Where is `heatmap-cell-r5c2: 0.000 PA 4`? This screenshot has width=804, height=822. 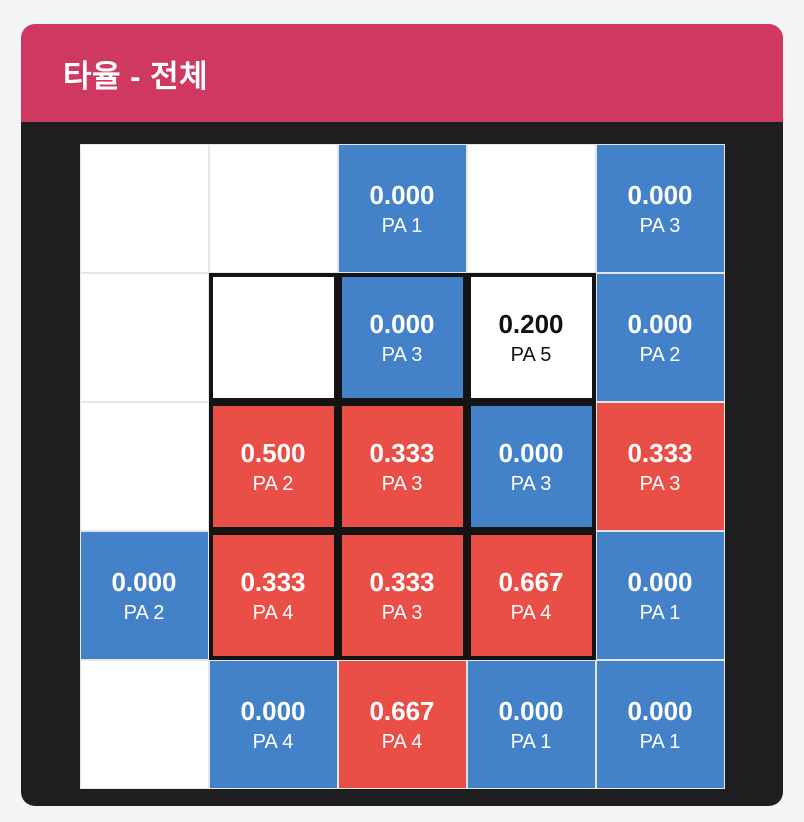
heatmap-cell-r5c2: 0.000 PA 4 is located at coordinates (273, 724).